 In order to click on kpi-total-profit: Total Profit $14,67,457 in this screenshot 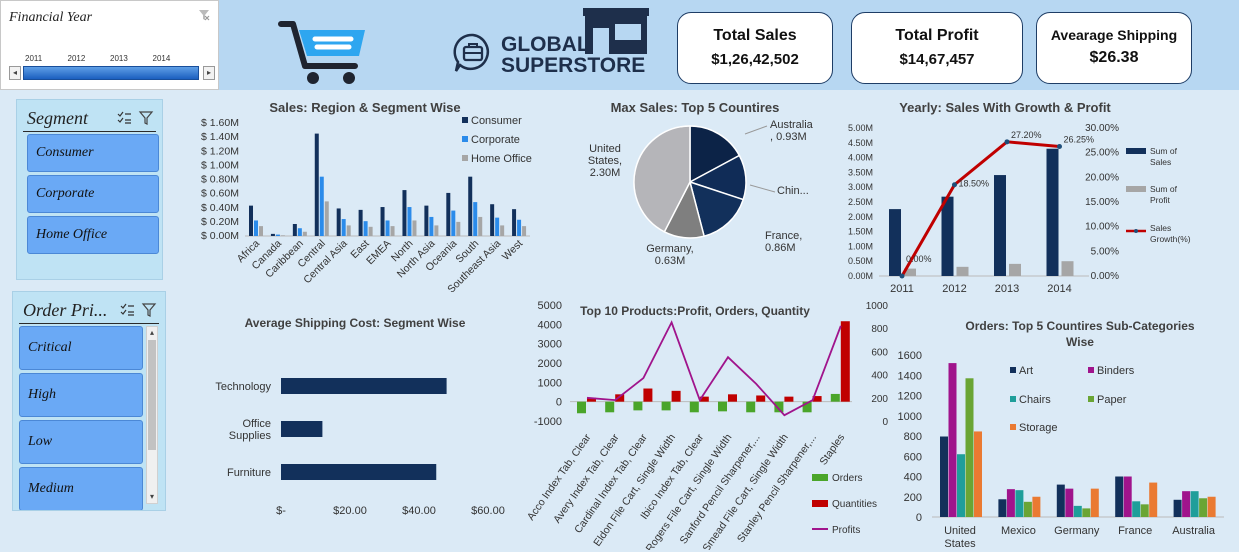, I will do `click(937, 48)`.